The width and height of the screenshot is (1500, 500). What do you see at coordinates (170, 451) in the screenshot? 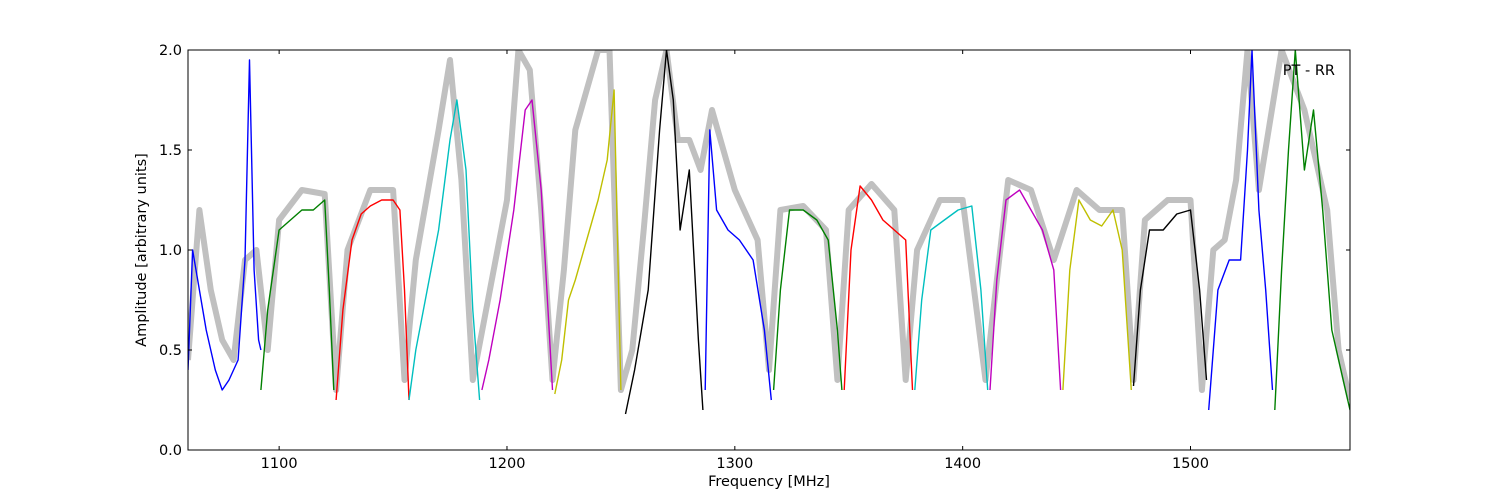
I see `y-tick-label: 0.0` at bounding box center [170, 451].